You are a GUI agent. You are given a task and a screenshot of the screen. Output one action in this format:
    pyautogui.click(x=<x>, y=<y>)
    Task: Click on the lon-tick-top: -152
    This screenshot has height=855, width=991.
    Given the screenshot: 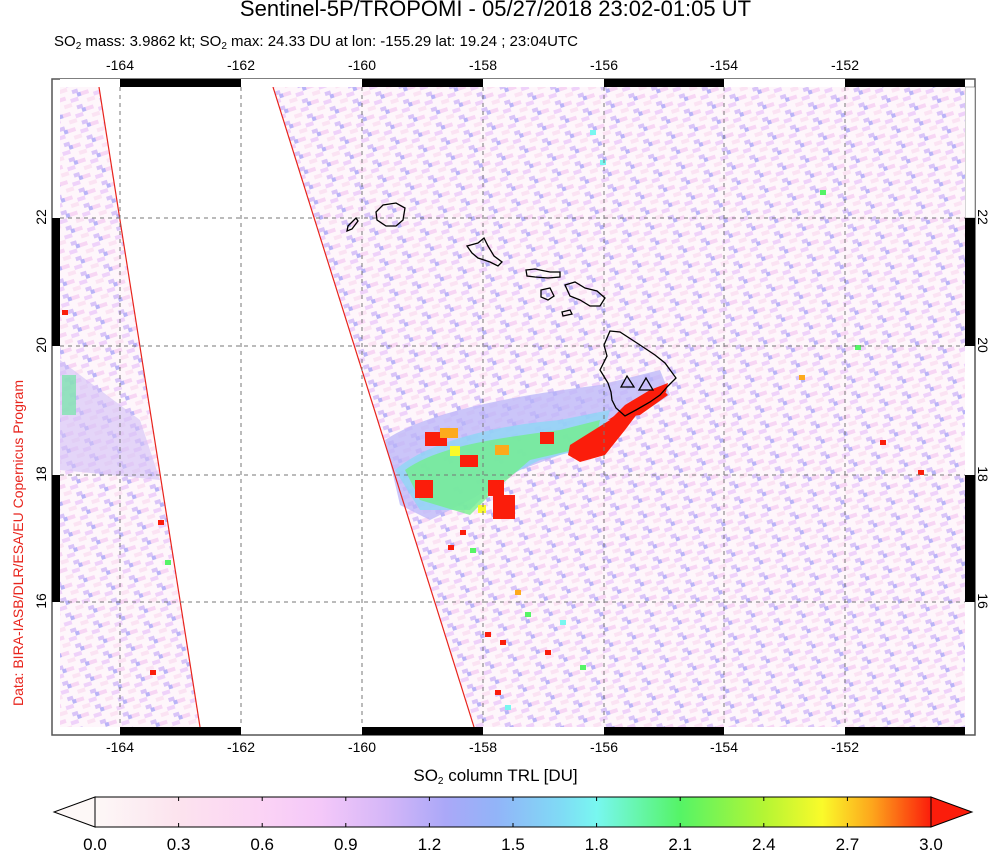 What is the action you would take?
    pyautogui.click(x=845, y=65)
    